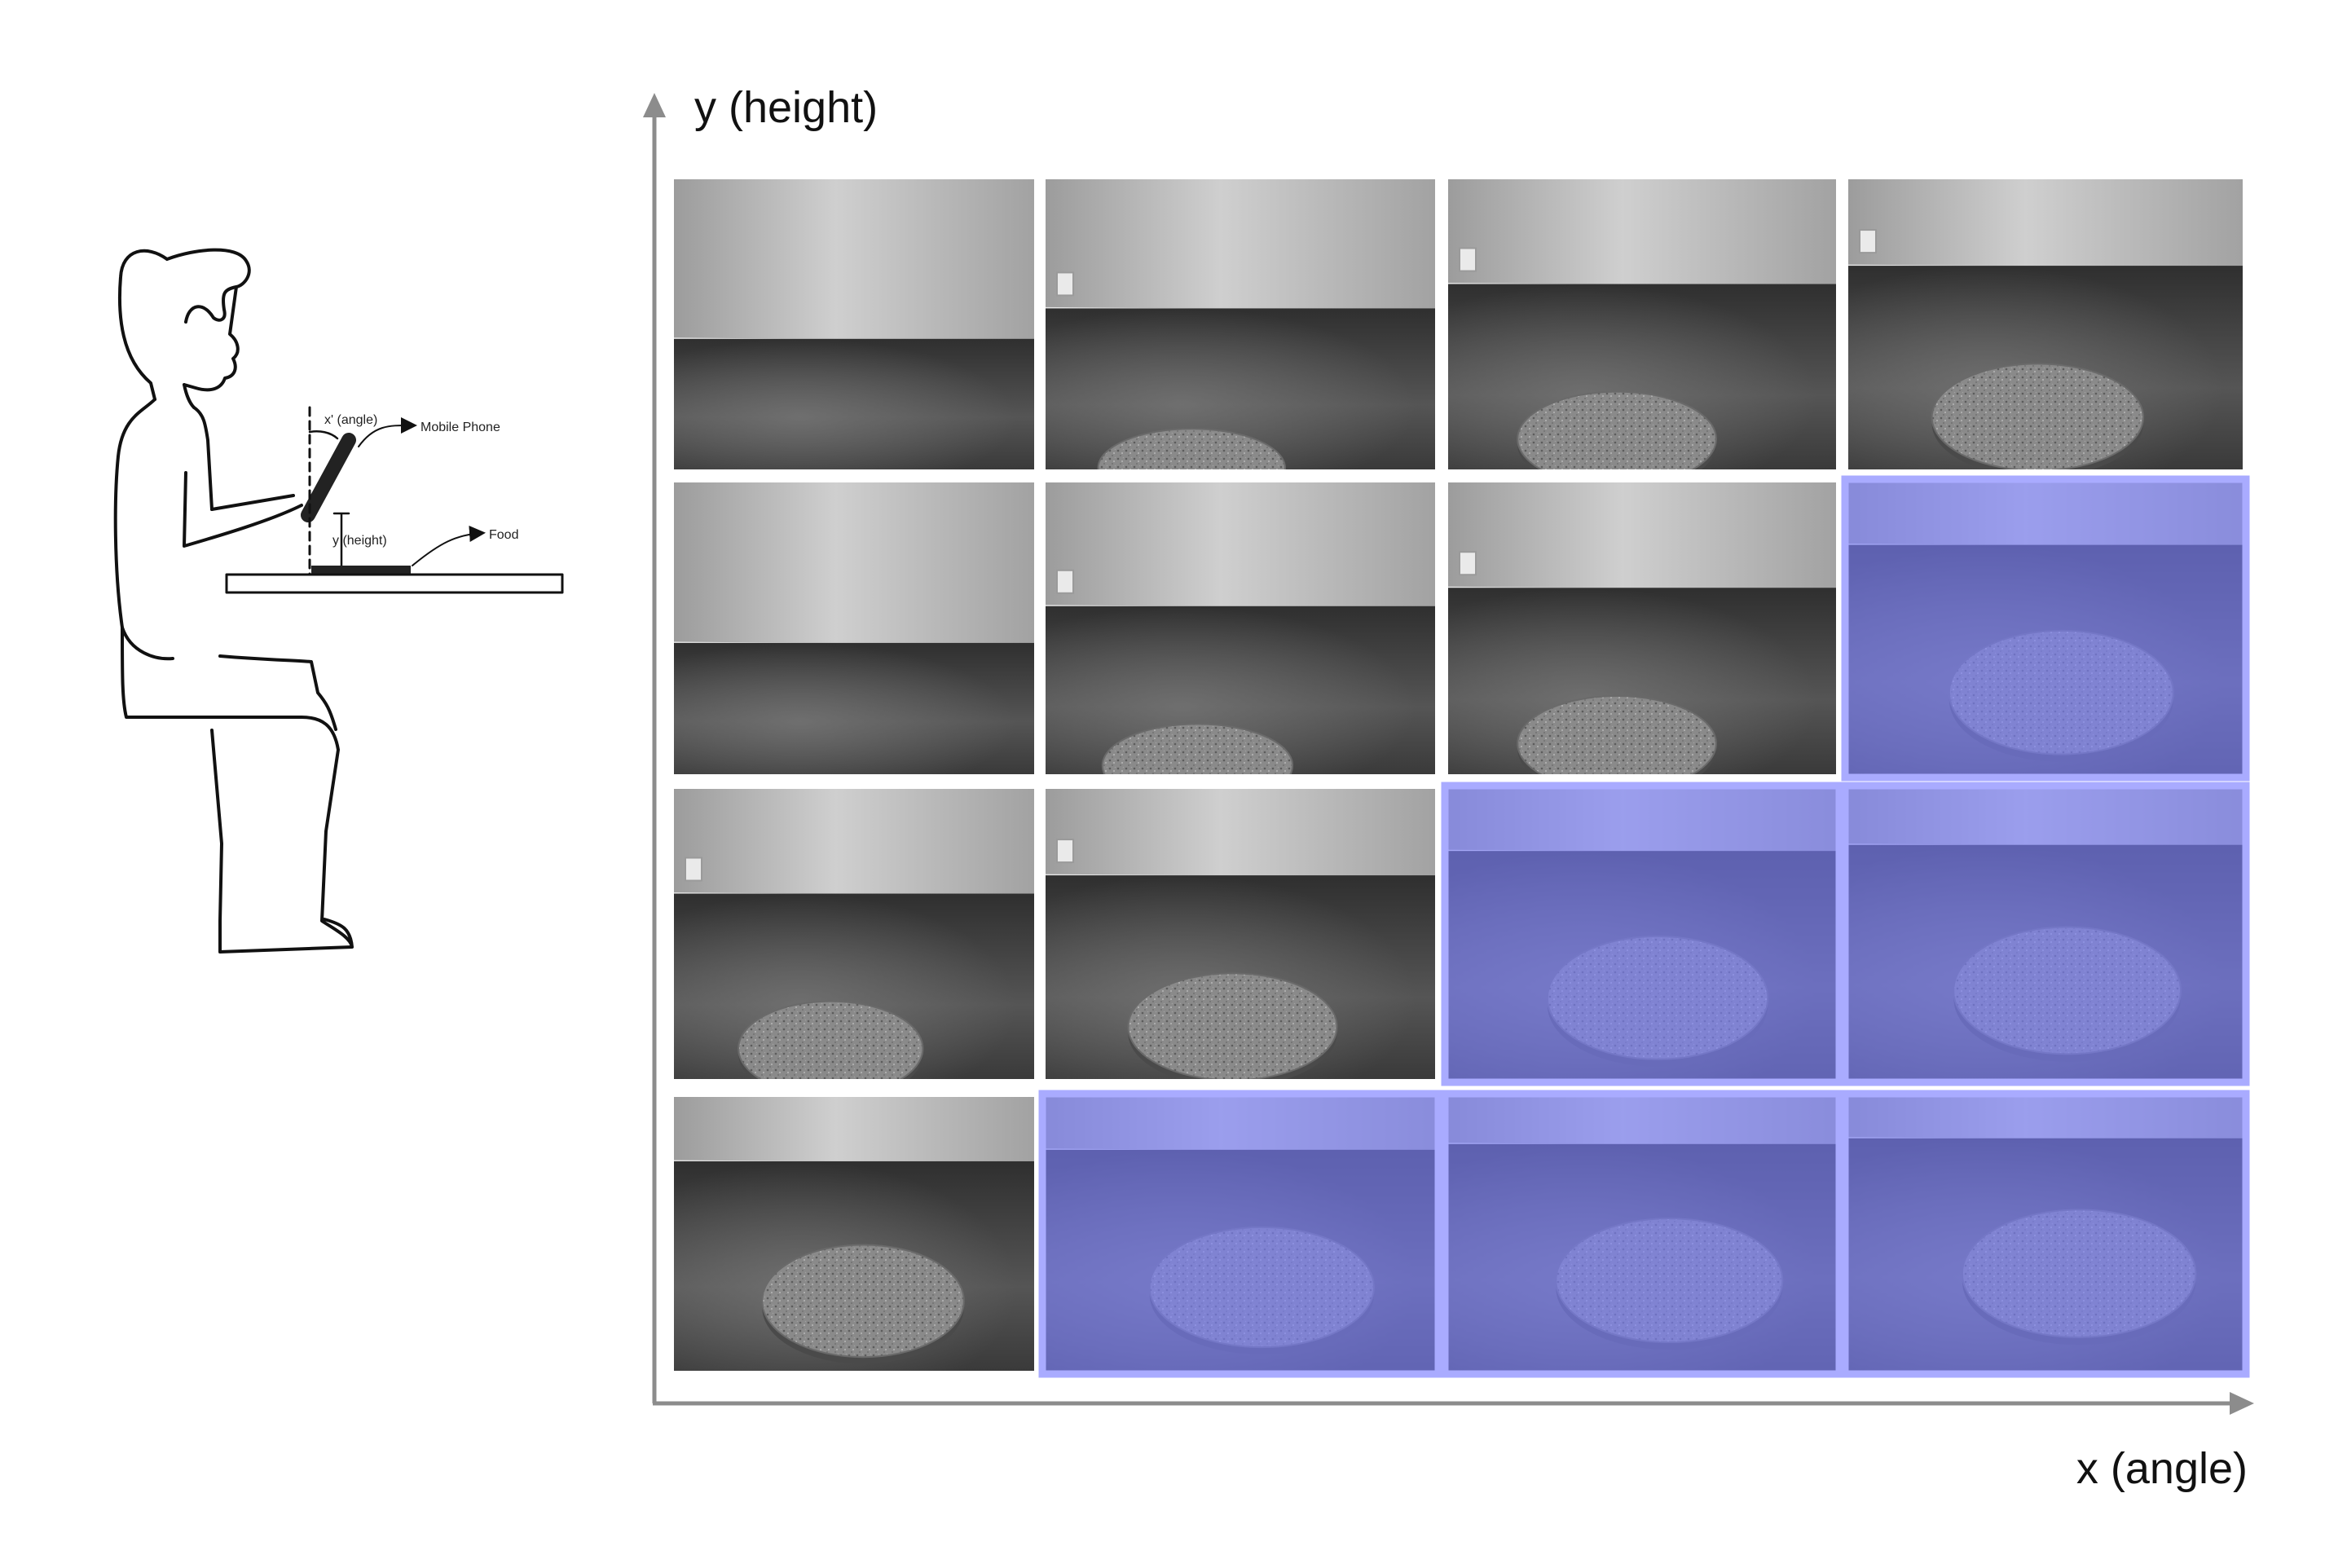  Describe the element at coordinates (2162, 1468) in the screenshot. I see `x-axis-label: x (angle)` at that location.